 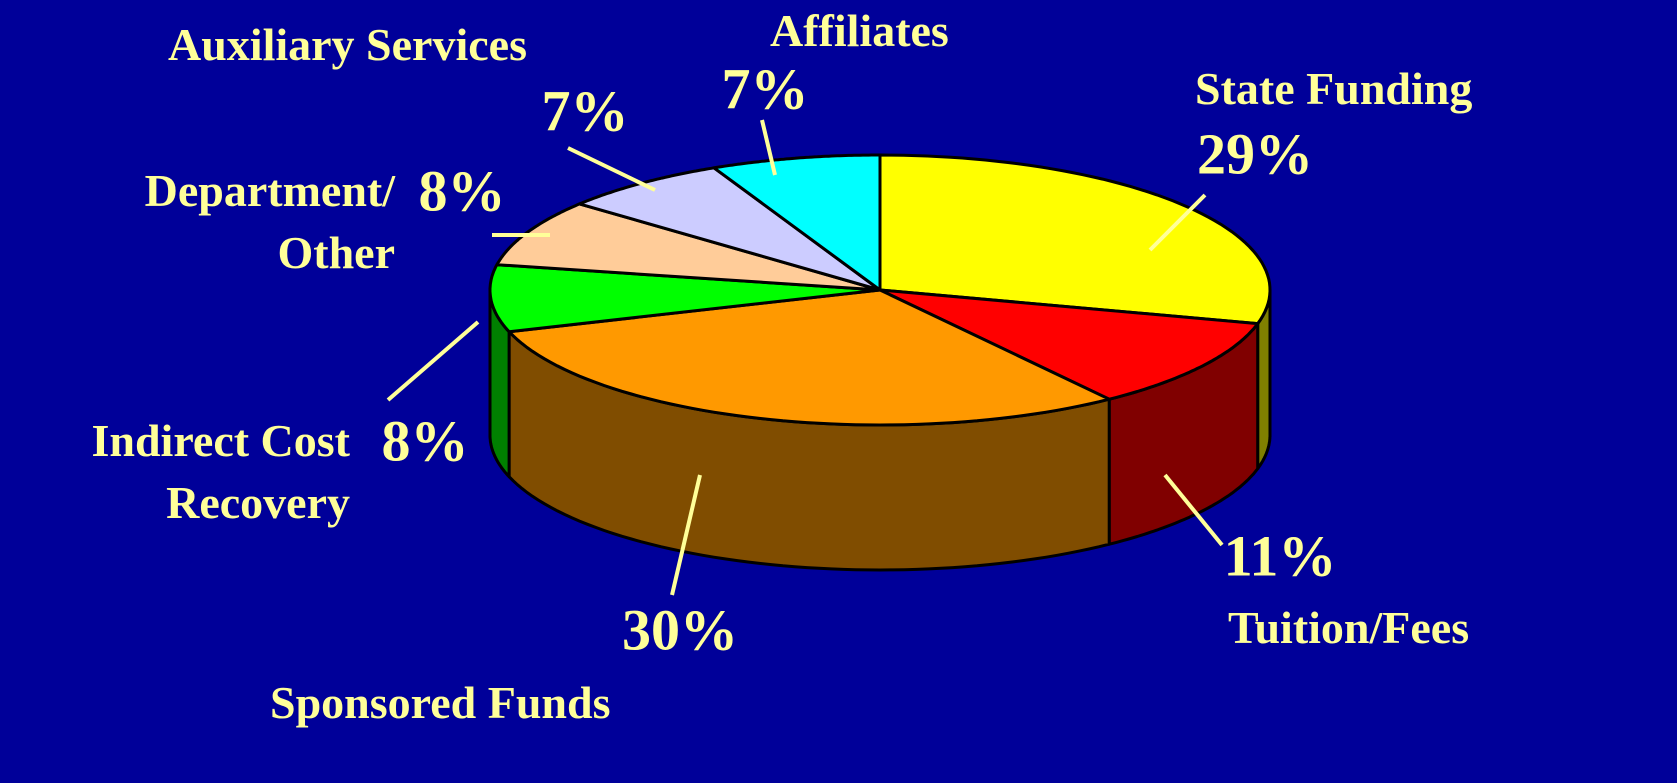 I want to click on data-label: 29%, so click(x=1255, y=153).